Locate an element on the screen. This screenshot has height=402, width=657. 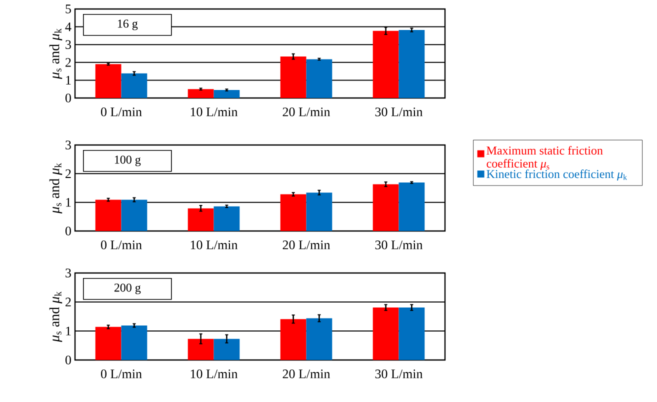
annotation: 200 g is located at coordinates (127, 289).